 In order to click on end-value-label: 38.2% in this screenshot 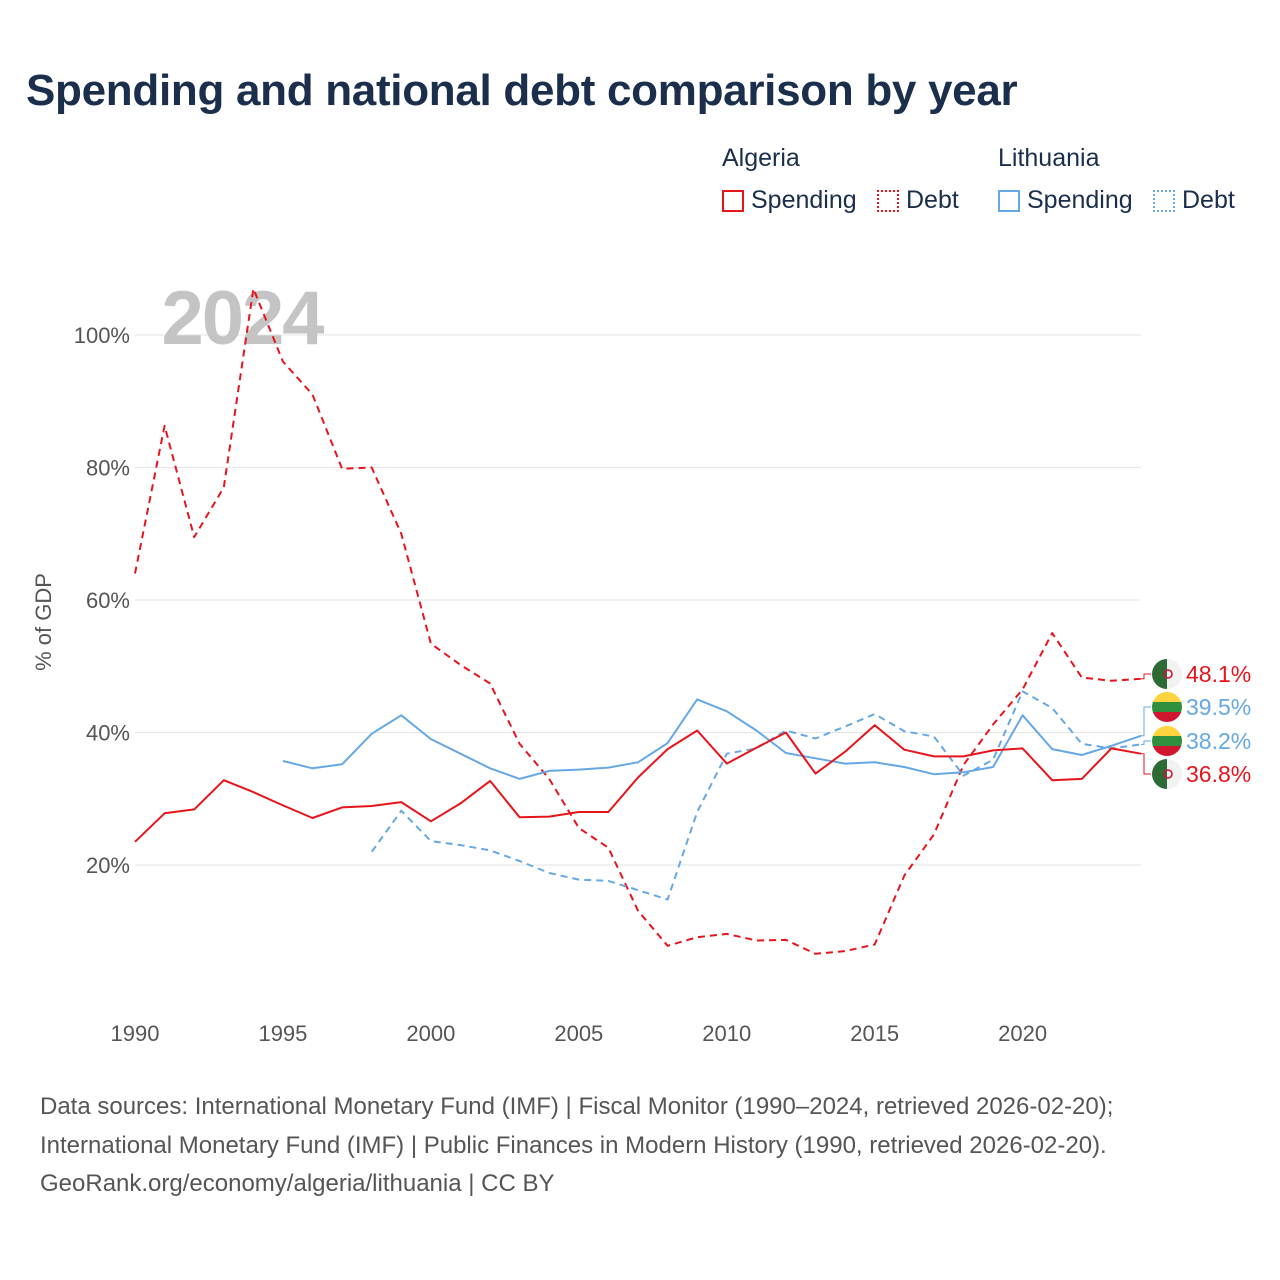, I will do `click(1218, 741)`.